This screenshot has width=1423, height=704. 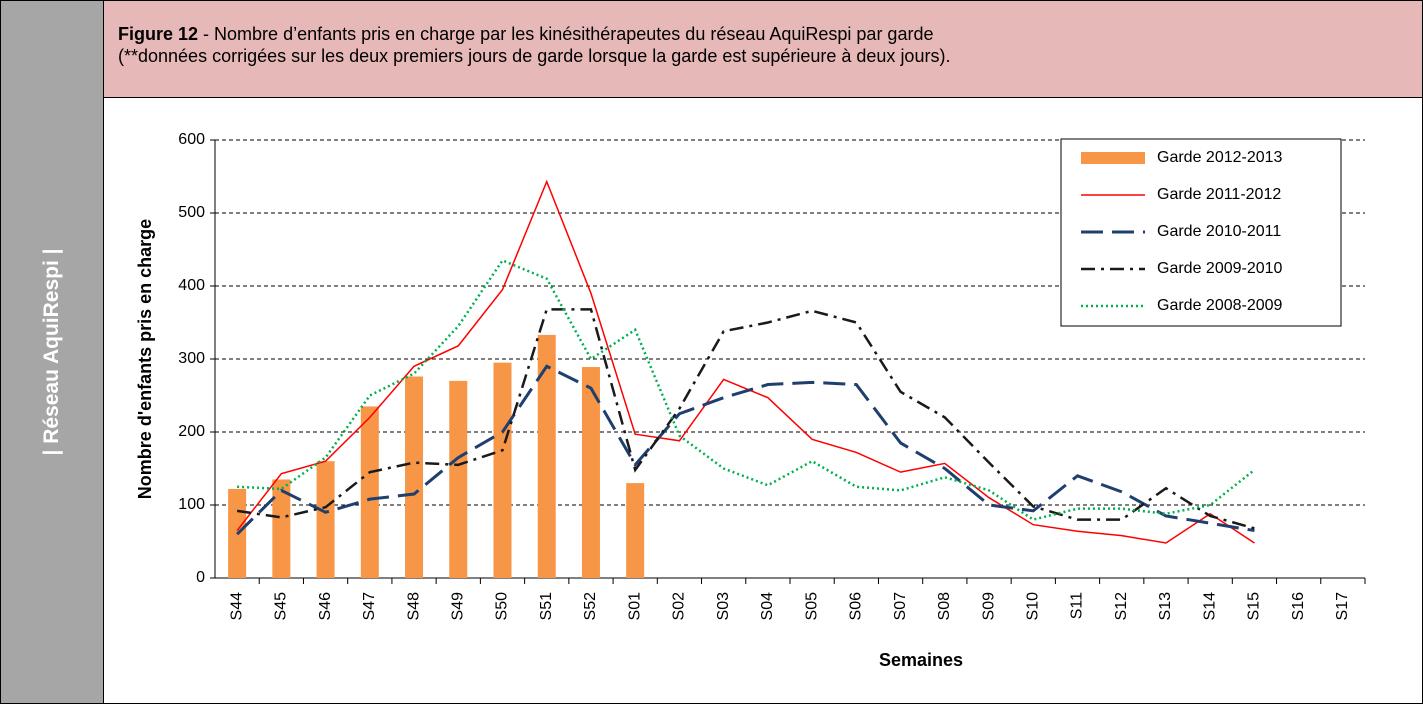 What do you see at coordinates (723, 606) in the screenshot?
I see `x-tick-label: S03` at bounding box center [723, 606].